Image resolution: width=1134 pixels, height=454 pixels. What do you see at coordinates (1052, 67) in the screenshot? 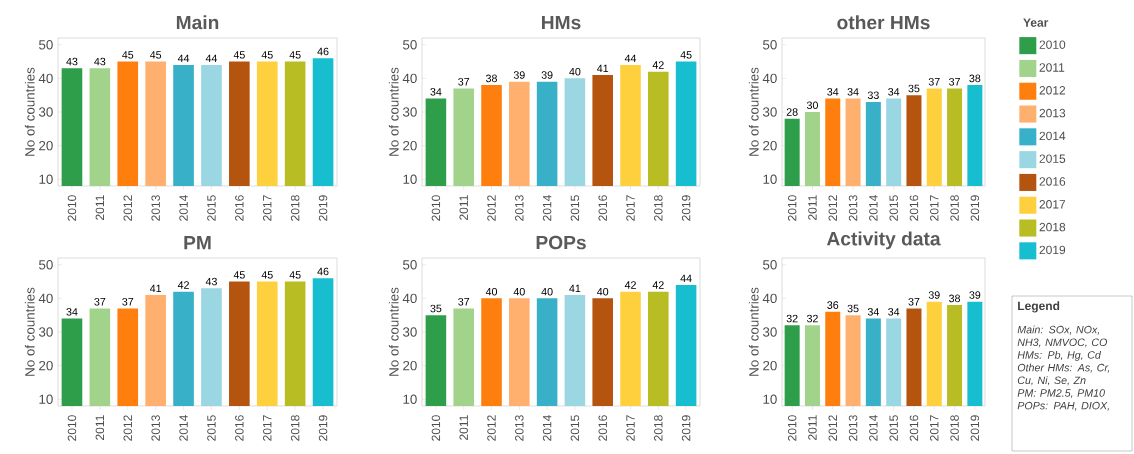
I see `legend-label: 2011` at bounding box center [1052, 67].